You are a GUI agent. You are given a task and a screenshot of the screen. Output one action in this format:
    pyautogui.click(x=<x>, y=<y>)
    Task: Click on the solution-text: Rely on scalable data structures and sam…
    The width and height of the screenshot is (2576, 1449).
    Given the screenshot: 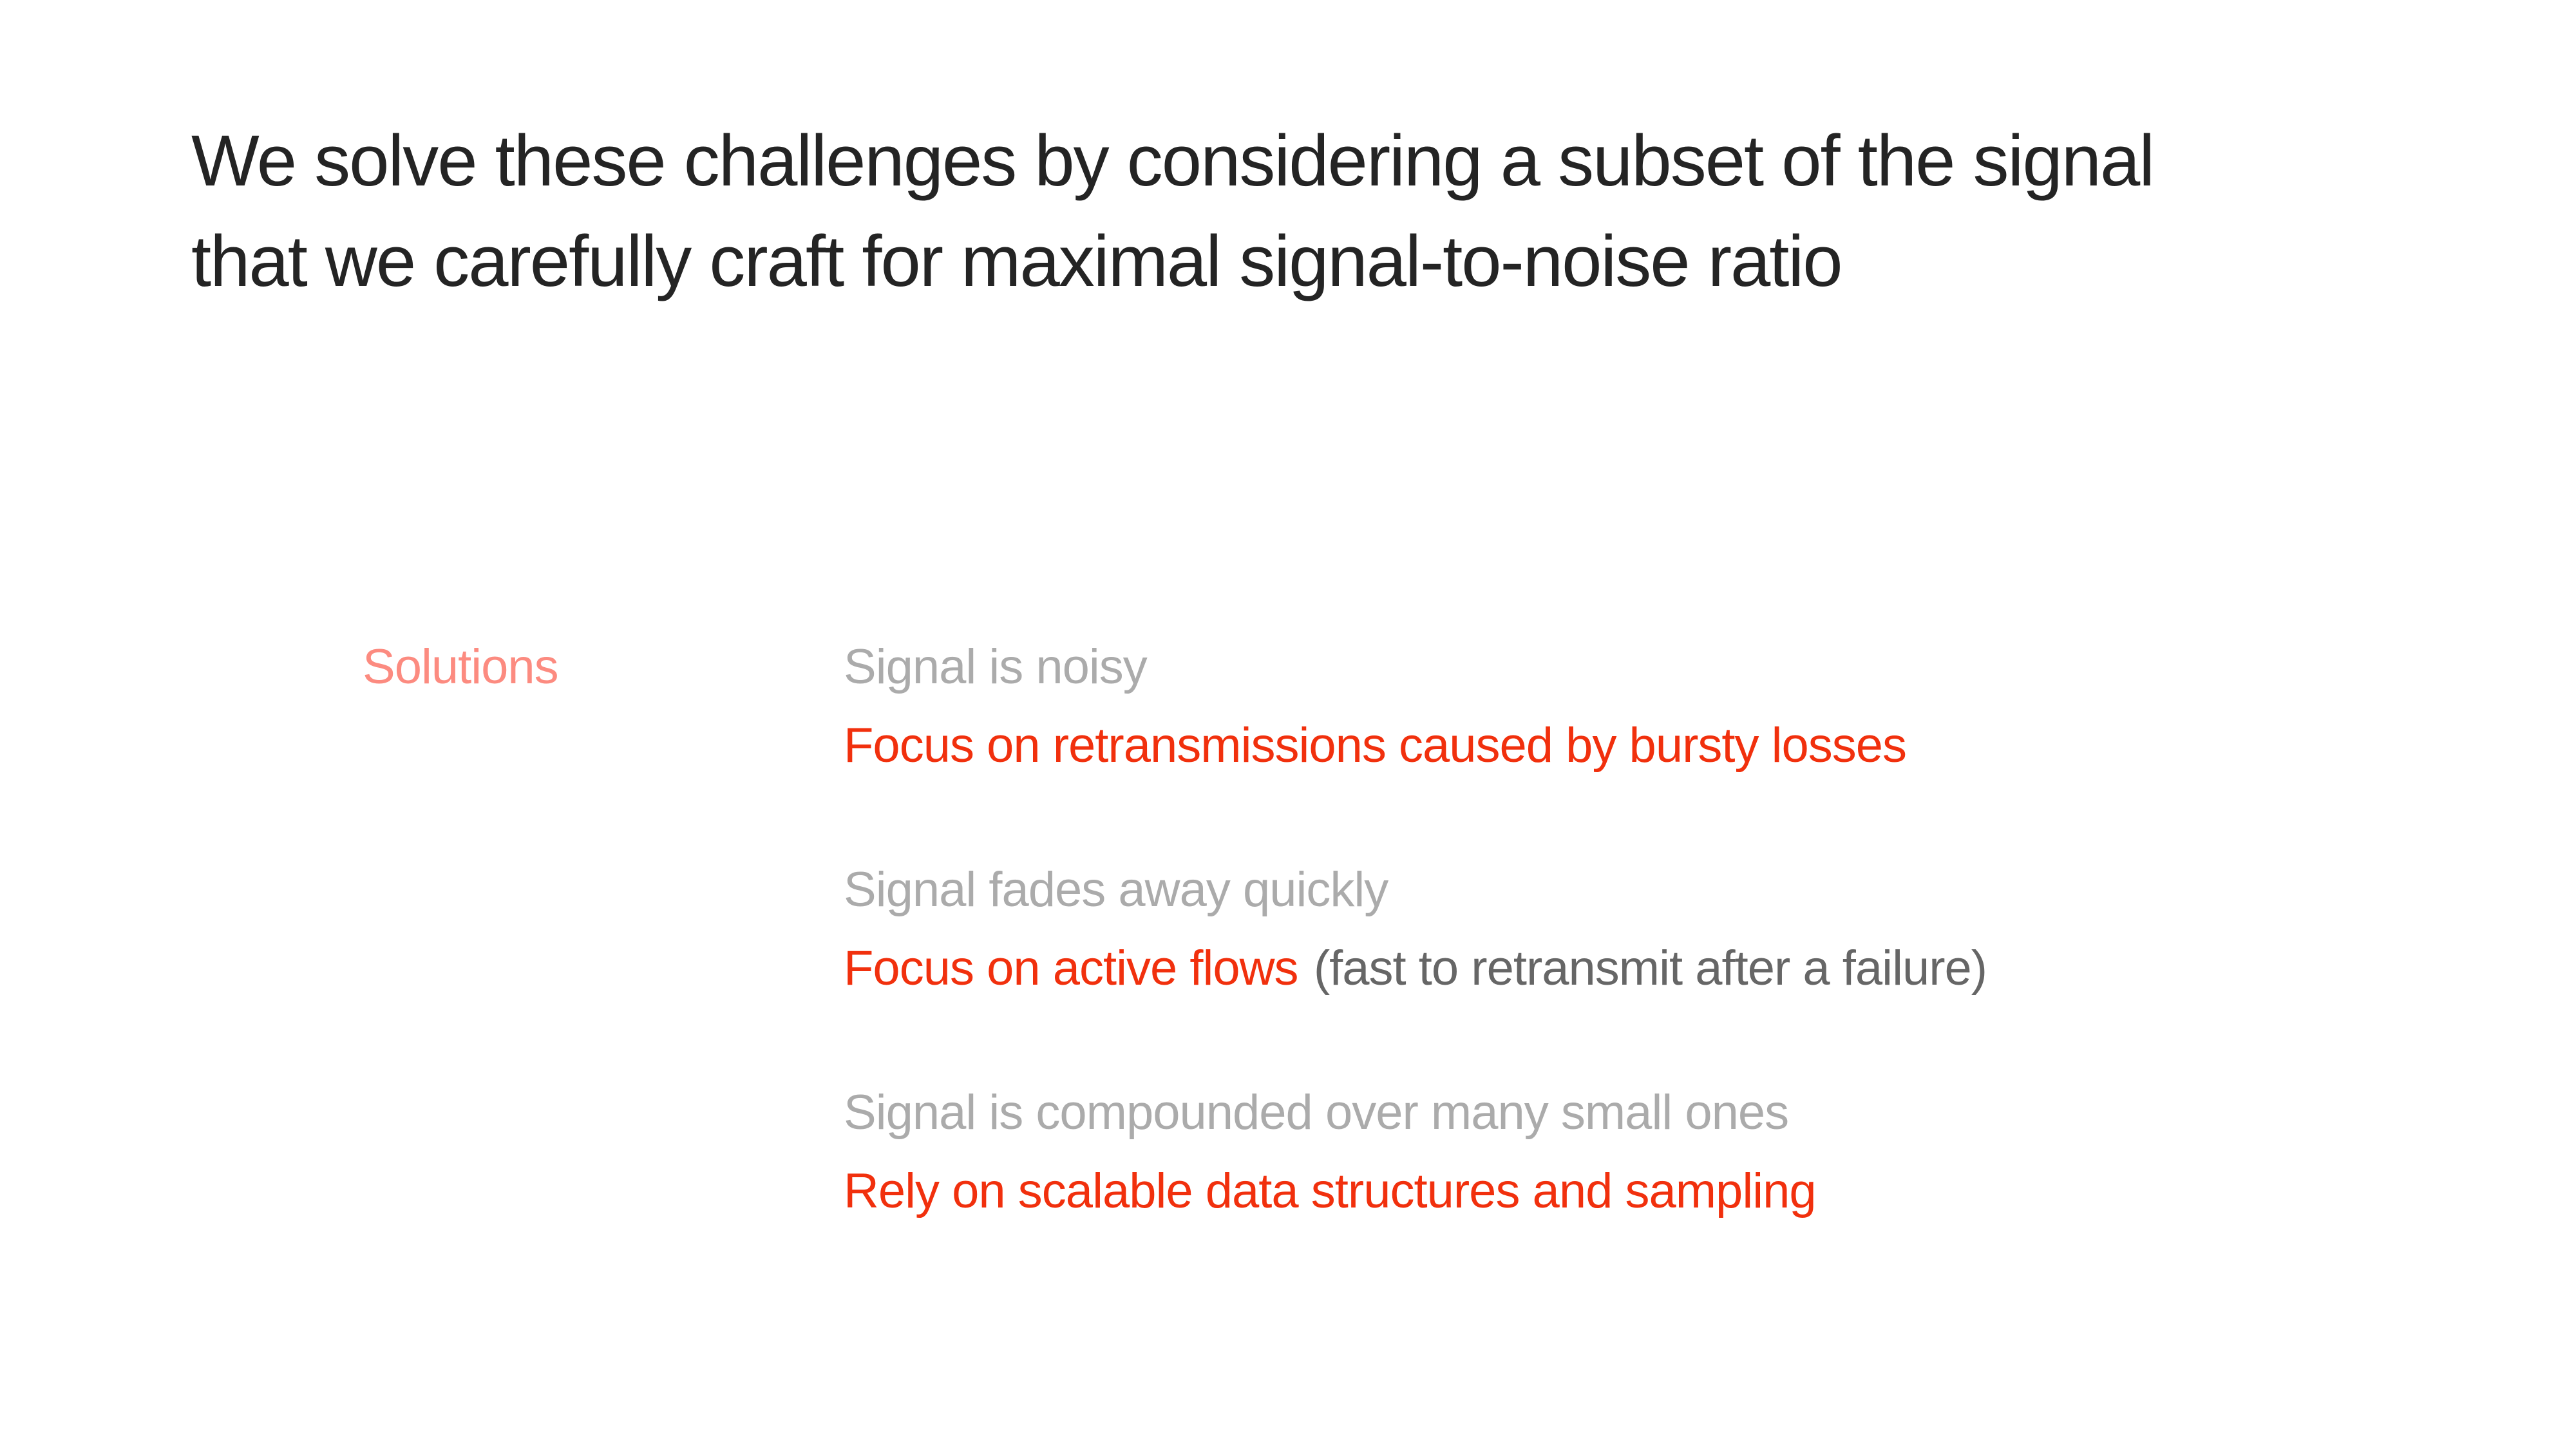 What is the action you would take?
    pyautogui.click(x=1331, y=1191)
    